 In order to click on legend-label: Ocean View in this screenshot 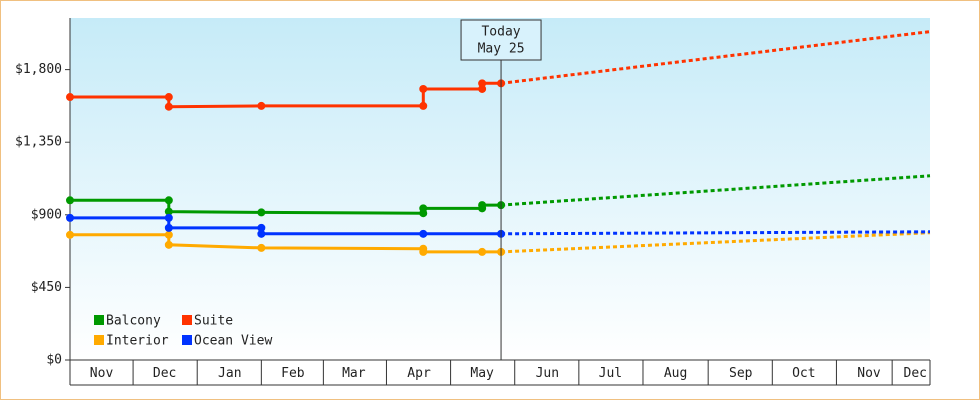, I will do `click(233, 341)`.